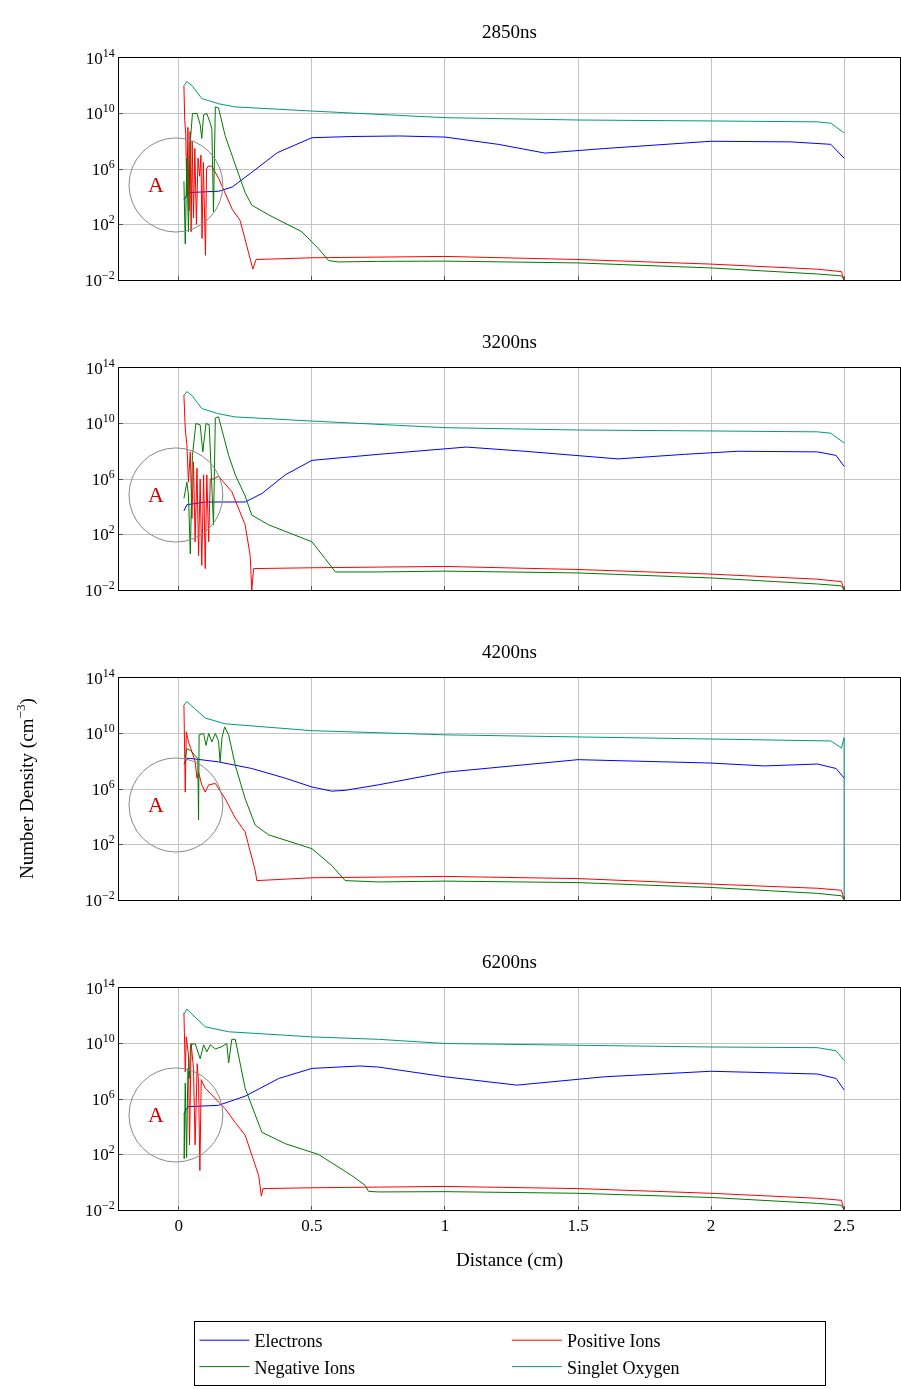 This screenshot has width=901, height=1389. I want to click on chart-title: 2850ns, so click(509, 31).